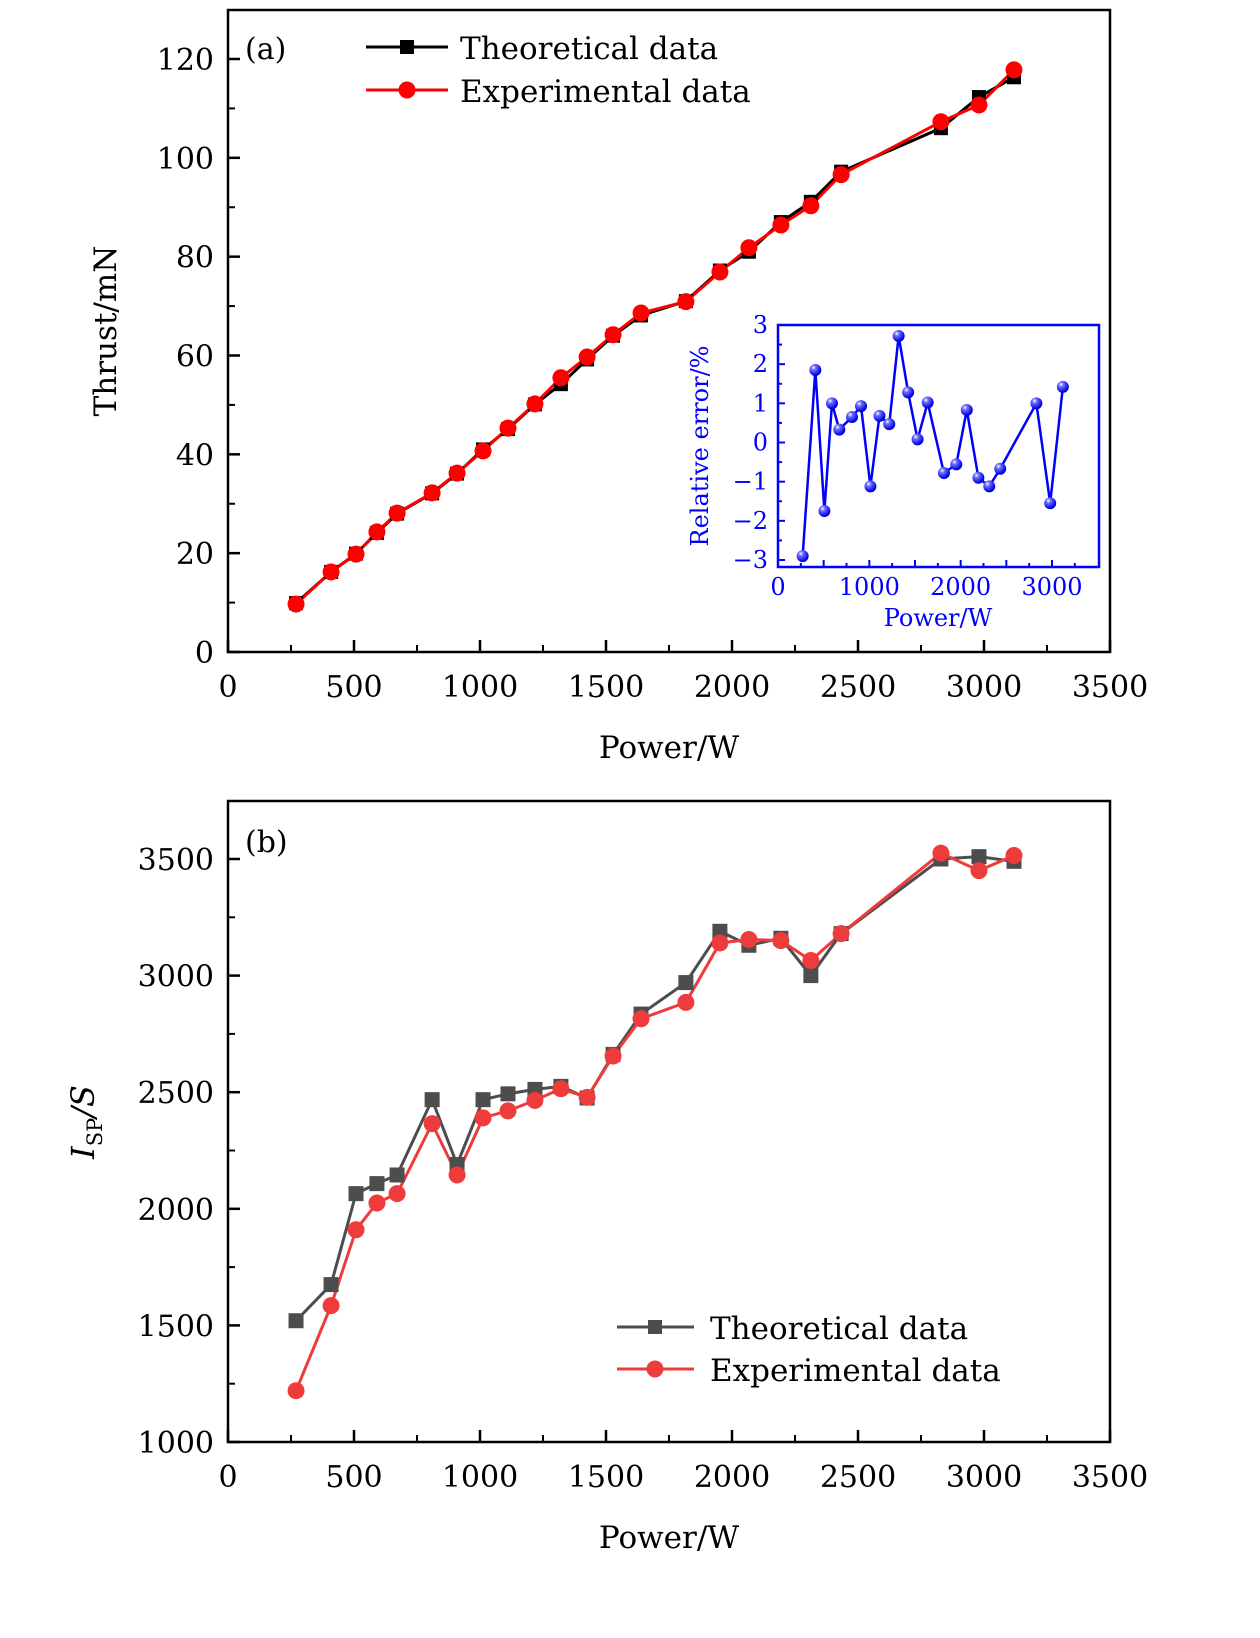 Image resolution: width=1260 pixels, height=1638 pixels. Describe the element at coordinates (606, 1477) in the screenshot. I see `x-tick-label-b: 1500` at that location.